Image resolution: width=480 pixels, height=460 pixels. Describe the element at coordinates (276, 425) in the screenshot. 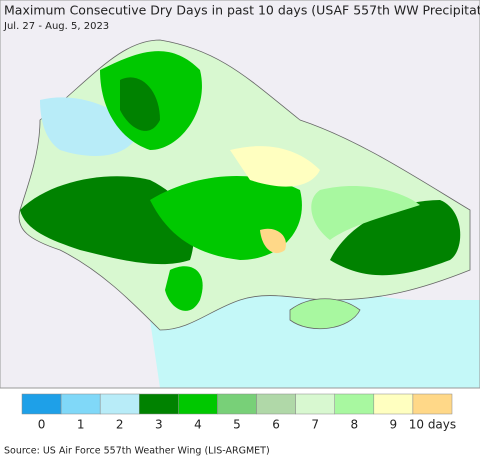

I see `legend-label: 6` at that location.